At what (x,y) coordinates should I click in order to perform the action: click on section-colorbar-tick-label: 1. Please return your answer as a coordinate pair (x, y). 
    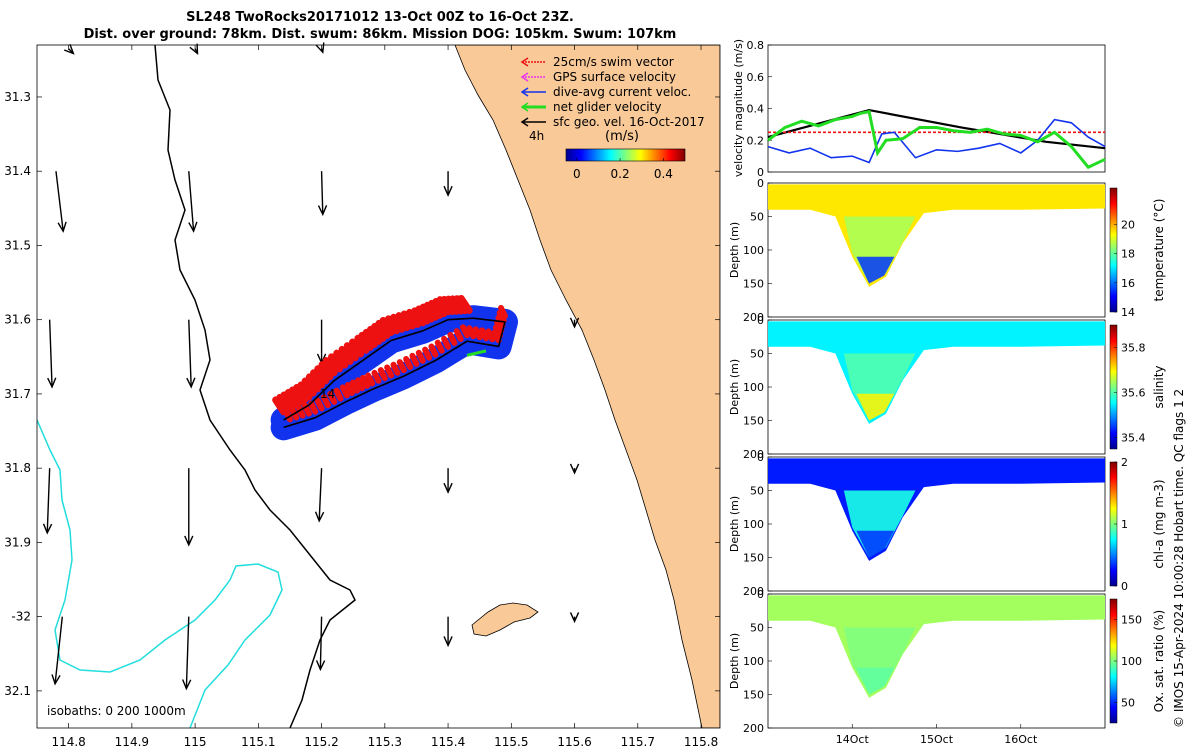
    Looking at the image, I should click on (1124, 524).